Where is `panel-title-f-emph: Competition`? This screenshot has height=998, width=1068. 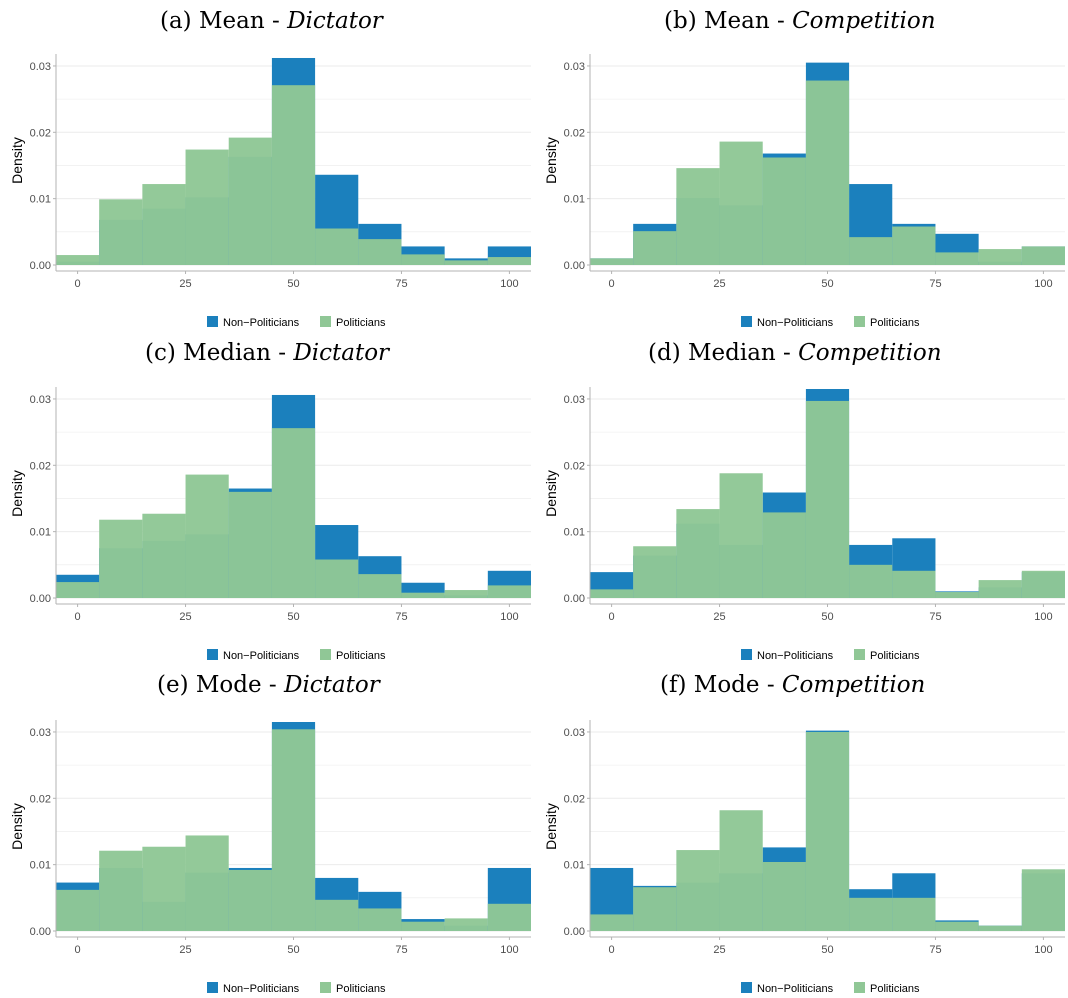
panel-title-f-emph: Competition is located at coordinates (853, 685).